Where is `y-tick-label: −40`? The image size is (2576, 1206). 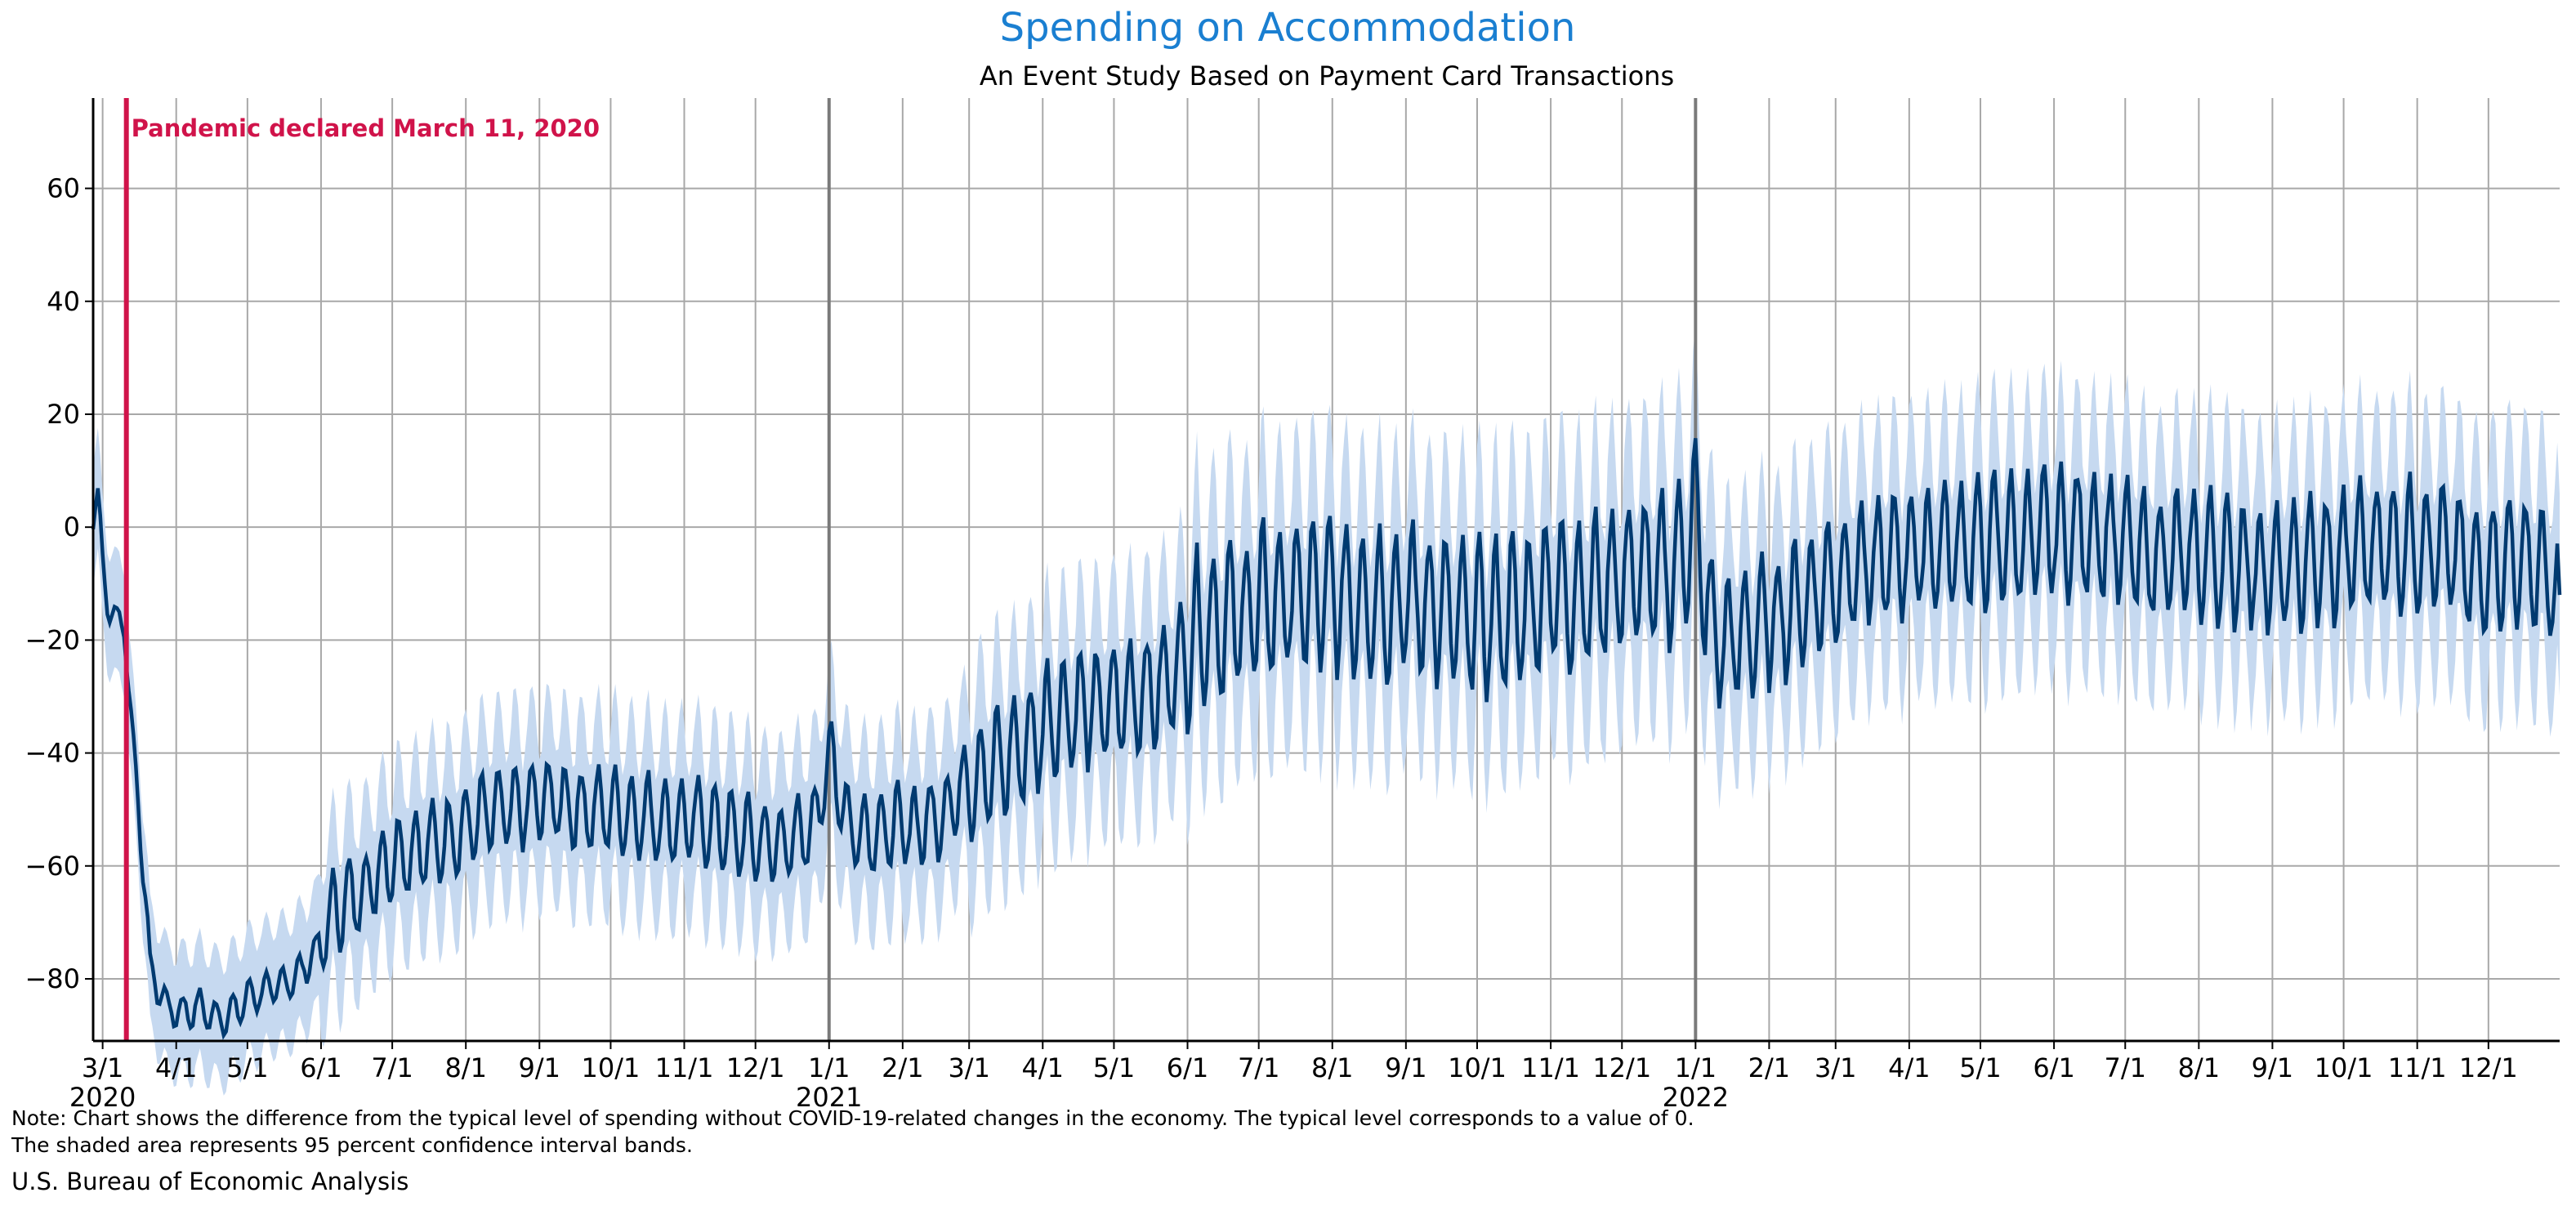 y-tick-label: −40 is located at coordinates (53, 753).